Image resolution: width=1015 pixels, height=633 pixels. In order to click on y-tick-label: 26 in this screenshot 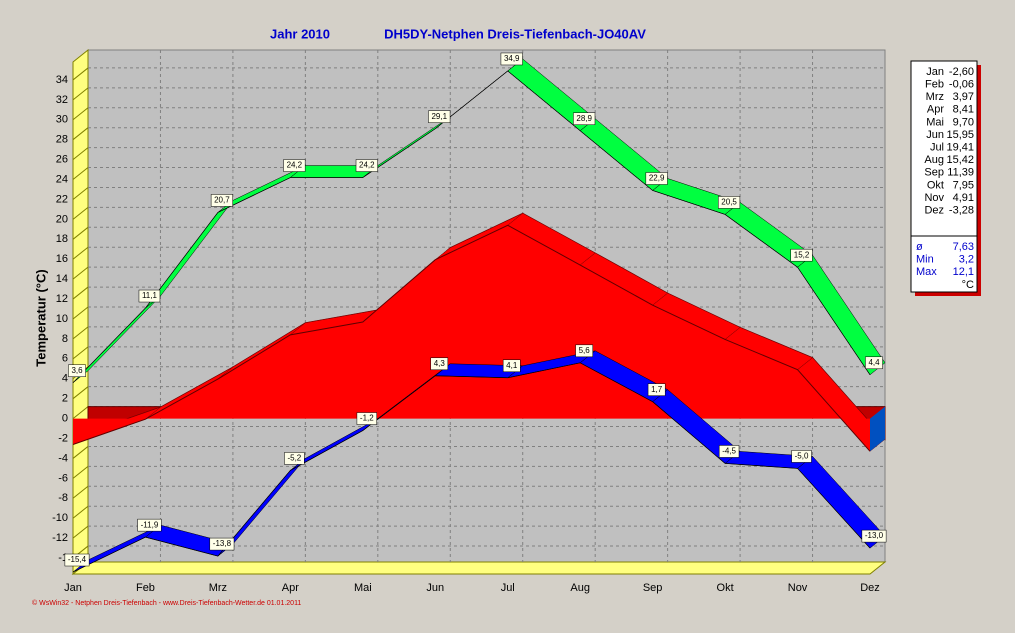, I will do `click(62, 160)`.